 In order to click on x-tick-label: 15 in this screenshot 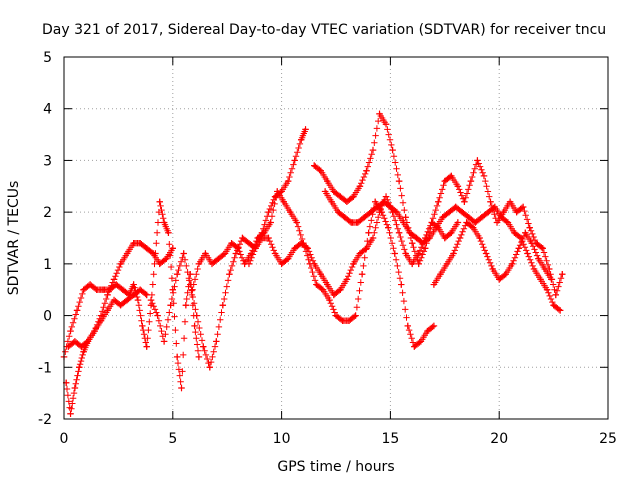, I will do `click(390, 439)`.